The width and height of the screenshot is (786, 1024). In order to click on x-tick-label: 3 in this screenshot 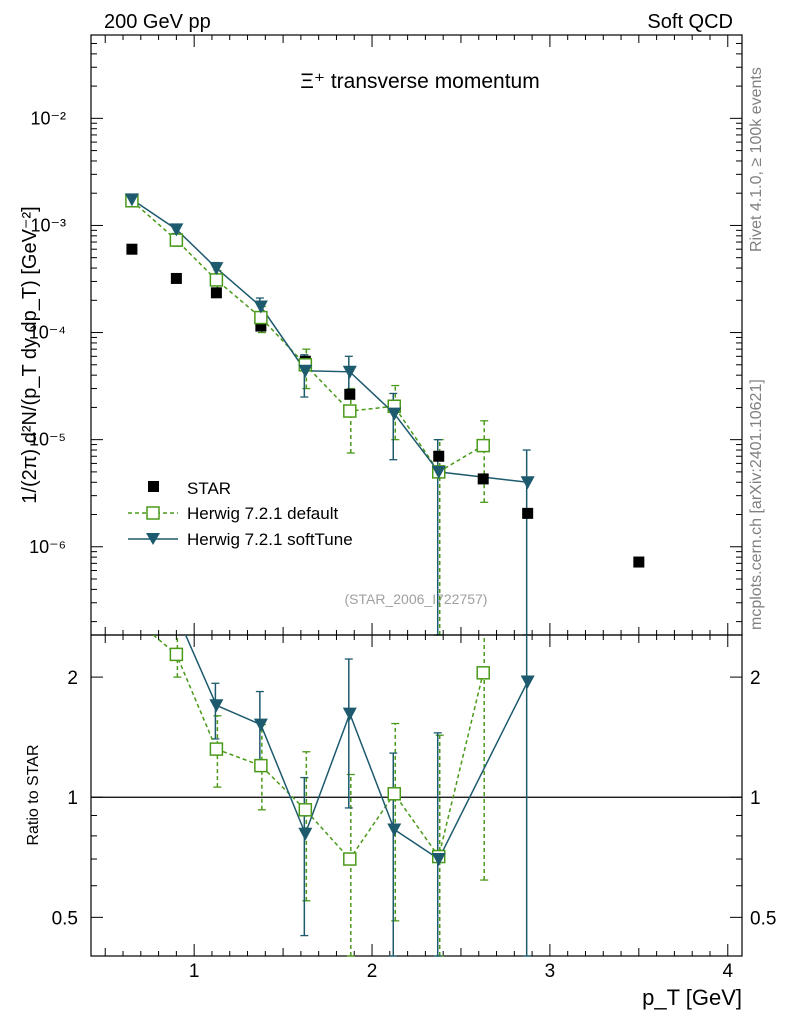, I will do `click(550, 971)`.